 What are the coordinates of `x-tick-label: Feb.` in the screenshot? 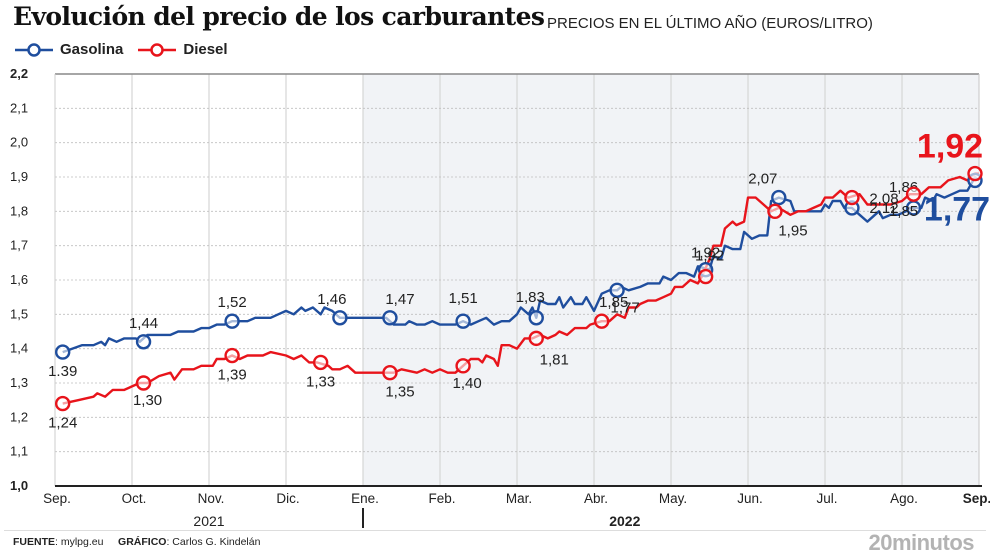 It's located at (441, 498).